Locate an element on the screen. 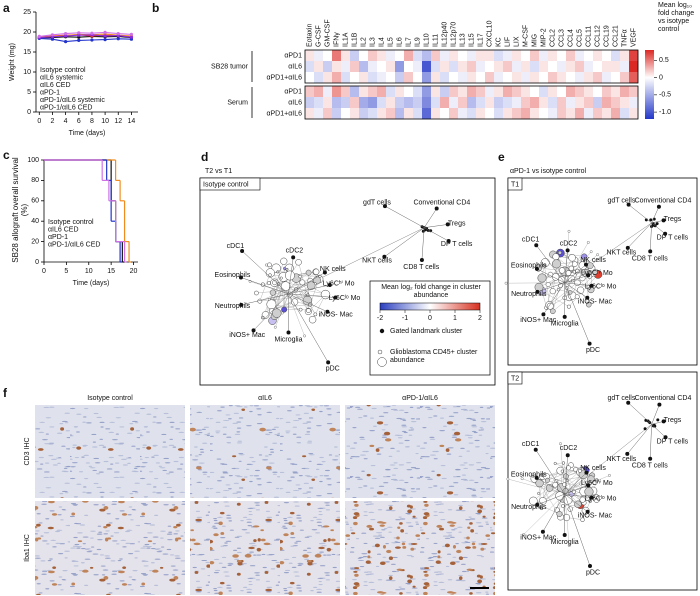 This screenshot has width=700, height=596. group-label: Serum is located at coordinates (237, 102).